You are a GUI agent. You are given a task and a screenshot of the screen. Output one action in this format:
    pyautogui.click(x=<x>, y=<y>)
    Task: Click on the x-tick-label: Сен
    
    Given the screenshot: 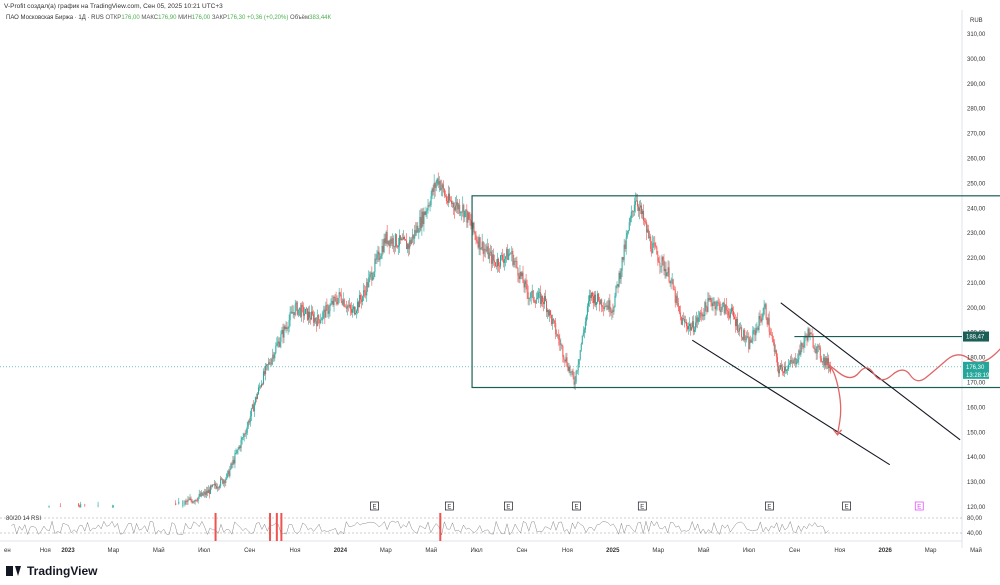 What is the action you would take?
    pyautogui.click(x=794, y=551)
    